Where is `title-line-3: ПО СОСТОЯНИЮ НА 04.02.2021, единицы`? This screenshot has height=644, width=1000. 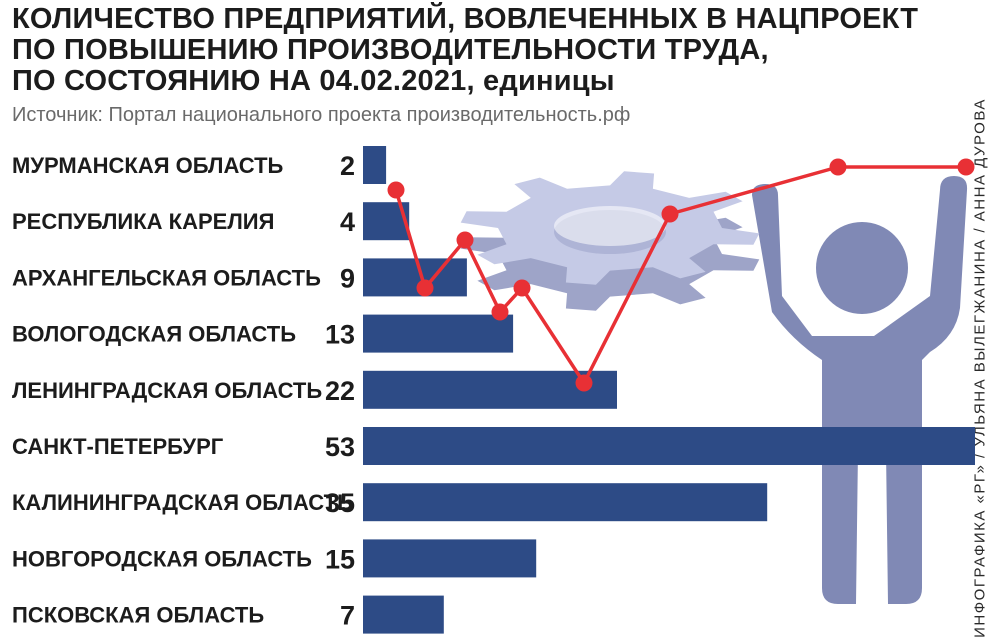
title-line-3: ПО СОСТОЯНИЮ НА 04.02.2021, единицы is located at coordinates (462, 81).